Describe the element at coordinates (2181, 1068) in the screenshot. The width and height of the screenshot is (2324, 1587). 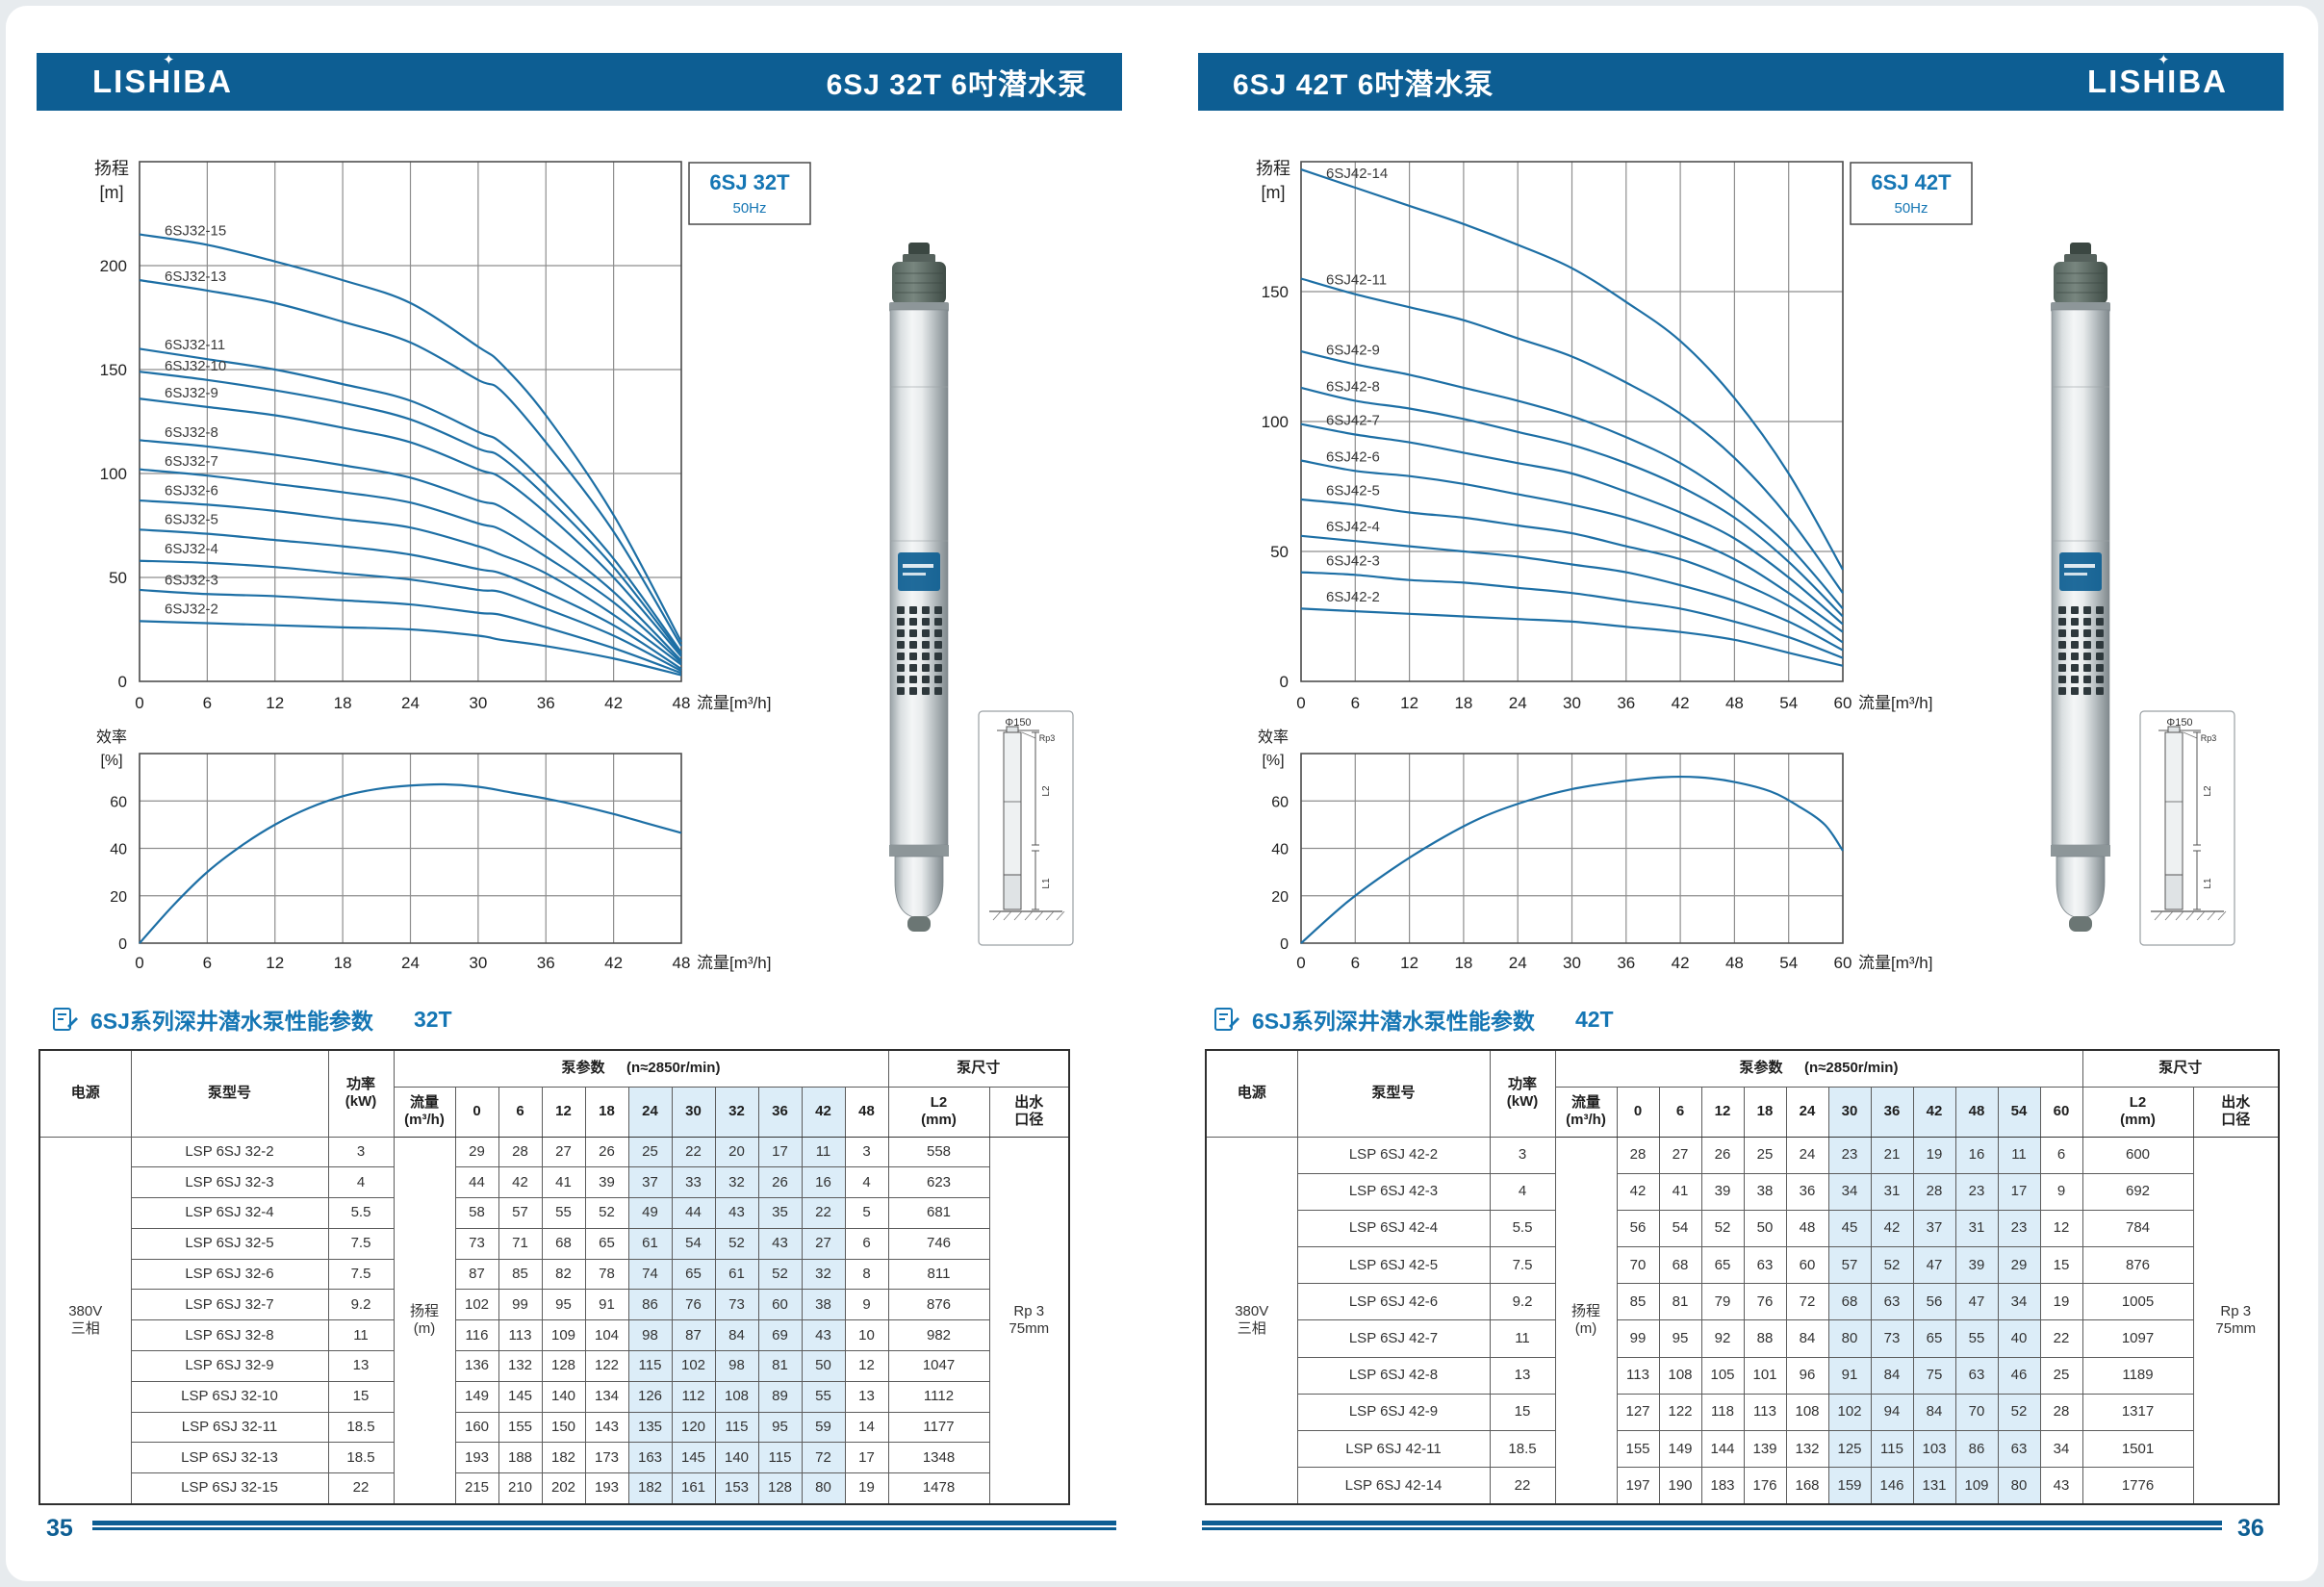
I see `col-pump-size: 泵尺寸` at that location.